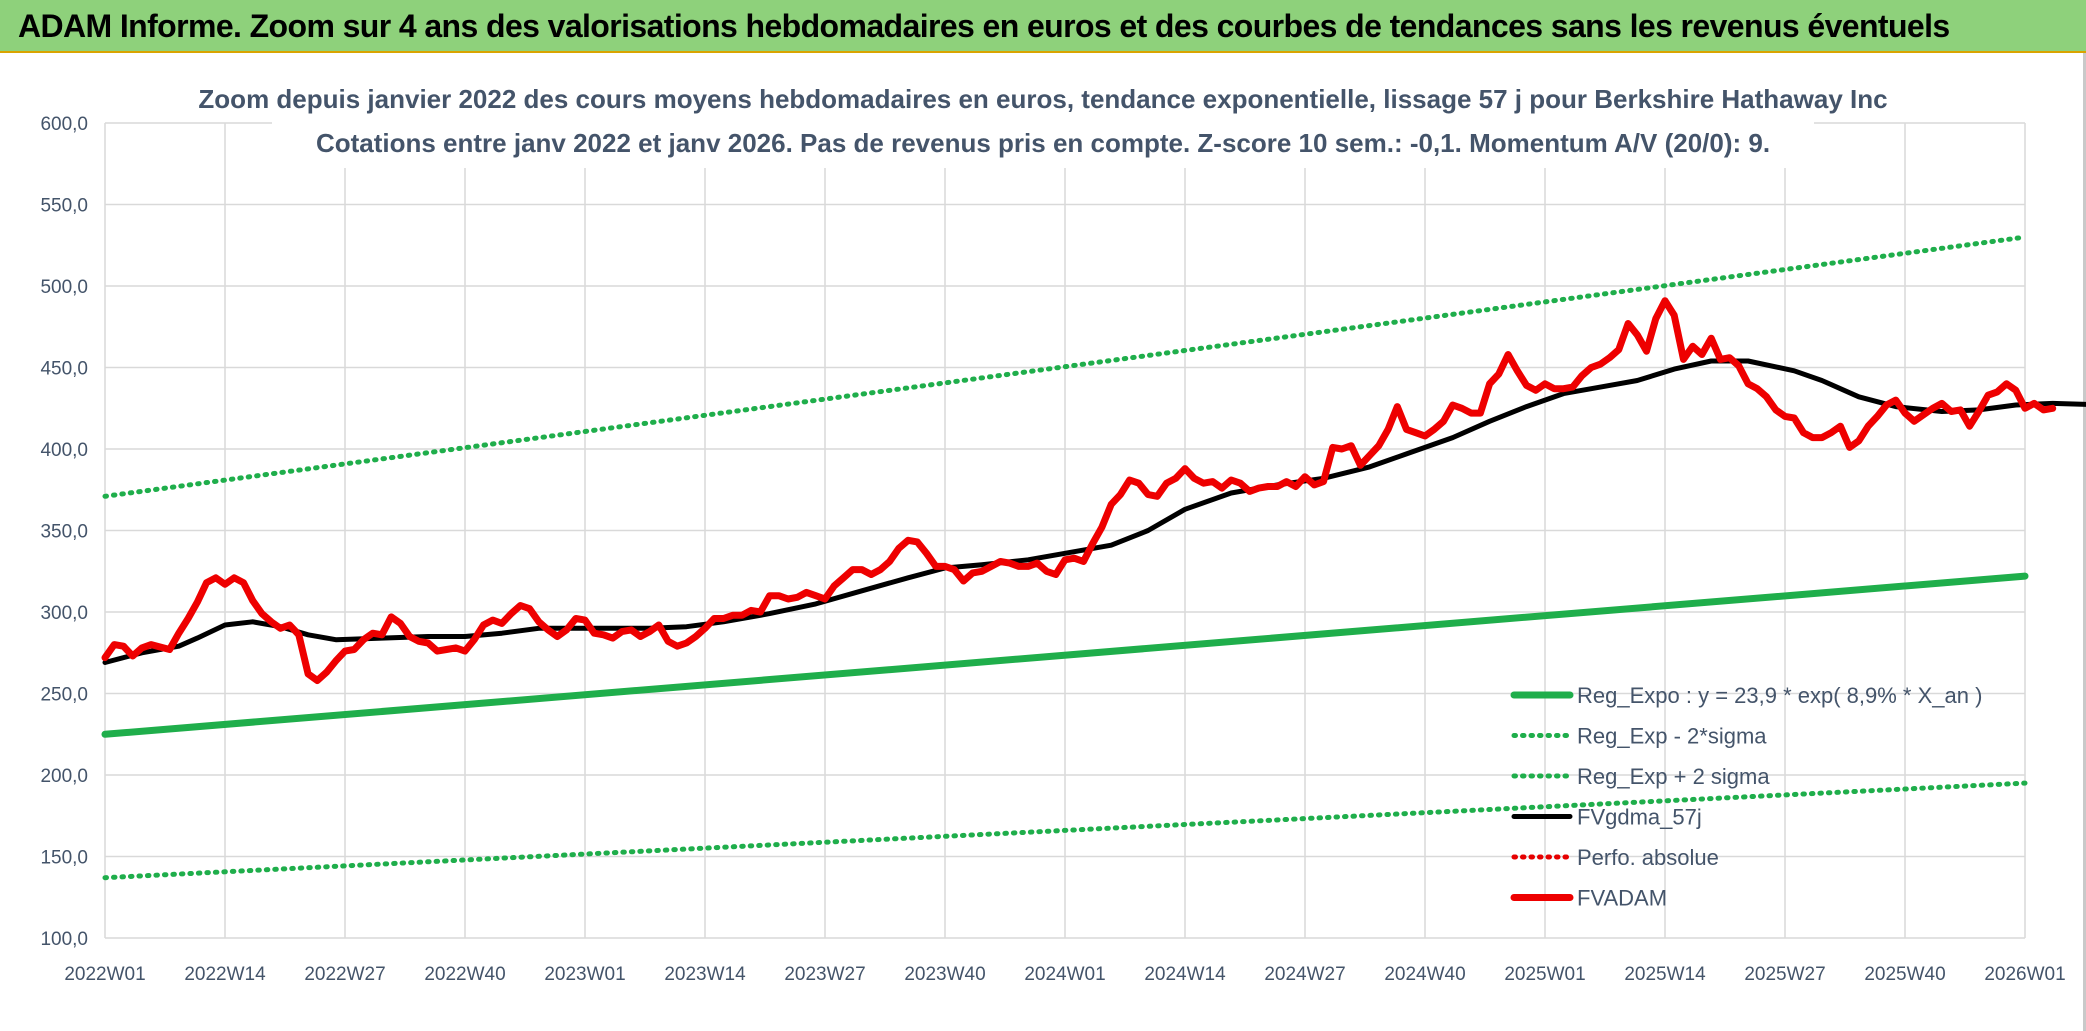 The image size is (2086, 1031). I want to click on x-tick-label: 2024W27, so click(1304, 974).